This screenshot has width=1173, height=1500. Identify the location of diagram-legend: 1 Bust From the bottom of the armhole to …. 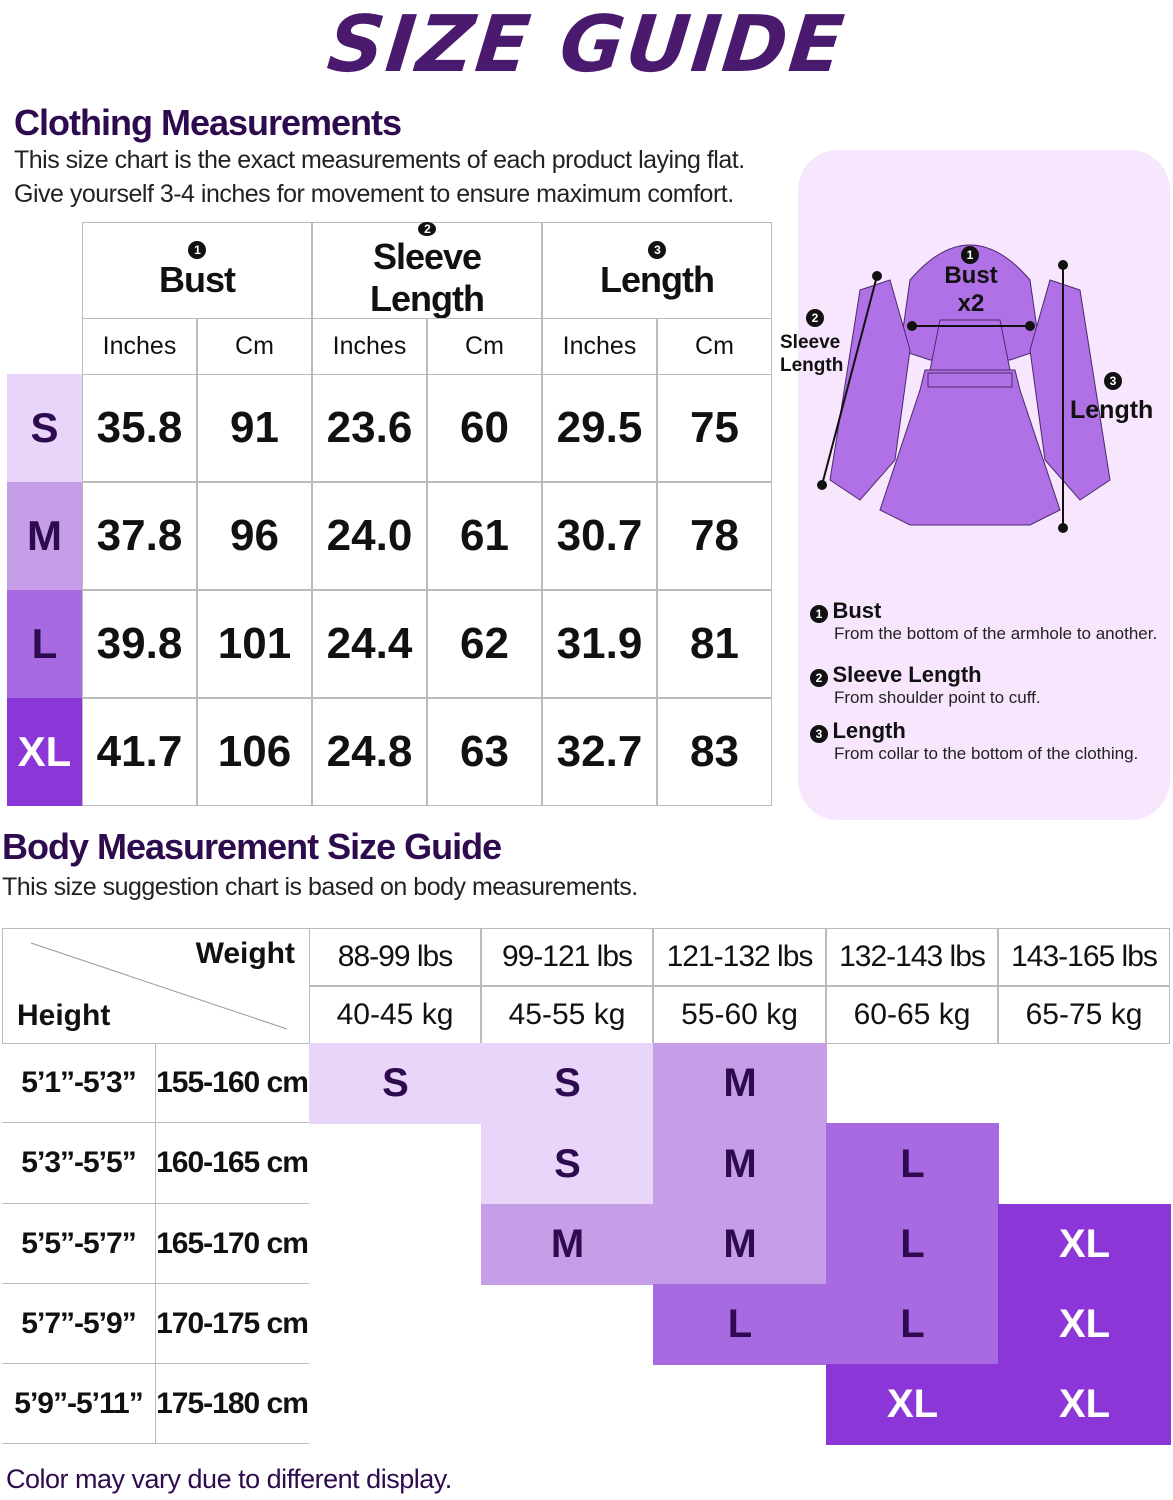
(990, 681).